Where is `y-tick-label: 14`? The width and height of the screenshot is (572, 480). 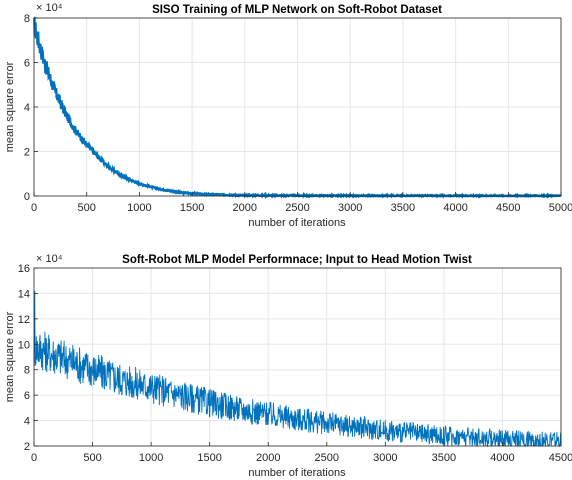 y-tick-label: 14 is located at coordinates (24, 294).